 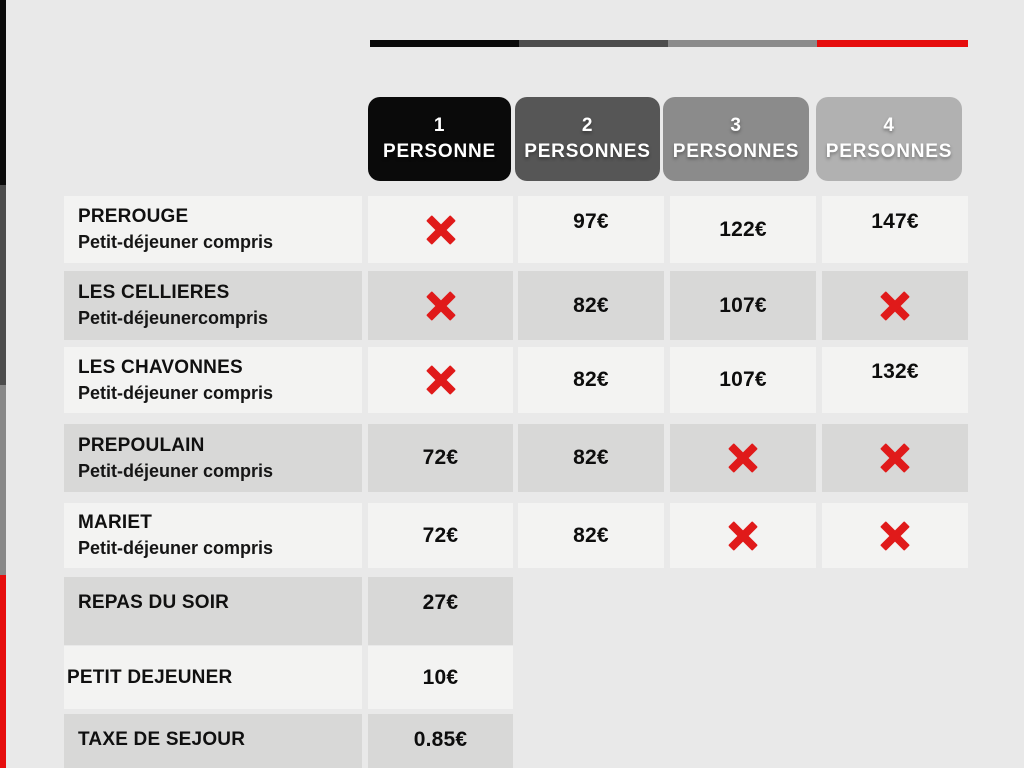 What do you see at coordinates (3, 671) in the screenshot?
I see `left-accent-red` at bounding box center [3, 671].